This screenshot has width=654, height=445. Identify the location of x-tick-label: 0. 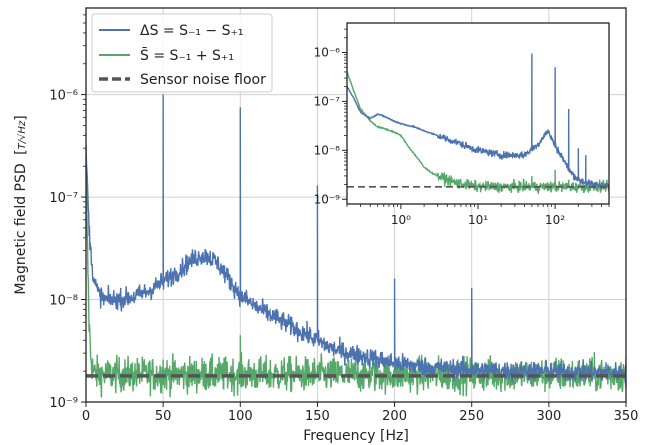
(86, 416).